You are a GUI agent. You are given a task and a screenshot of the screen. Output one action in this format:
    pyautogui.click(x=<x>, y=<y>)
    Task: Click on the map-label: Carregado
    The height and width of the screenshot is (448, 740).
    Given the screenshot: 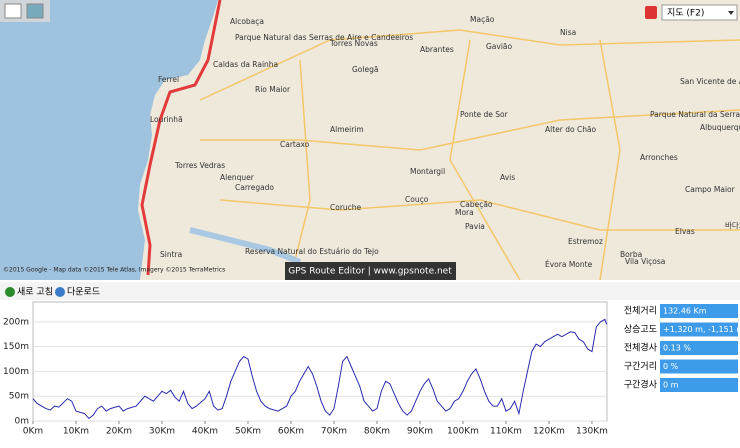 What is the action you would take?
    pyautogui.click(x=254, y=187)
    